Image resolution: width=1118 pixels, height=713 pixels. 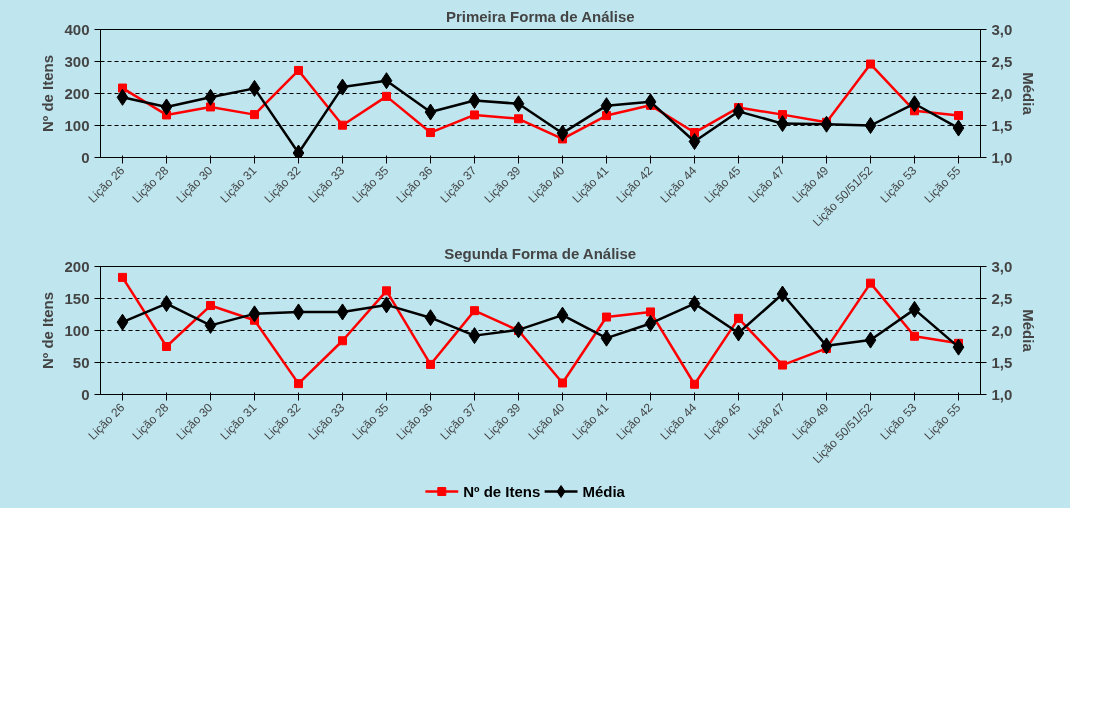 I want to click on y-tick-label: 150, so click(x=77, y=298).